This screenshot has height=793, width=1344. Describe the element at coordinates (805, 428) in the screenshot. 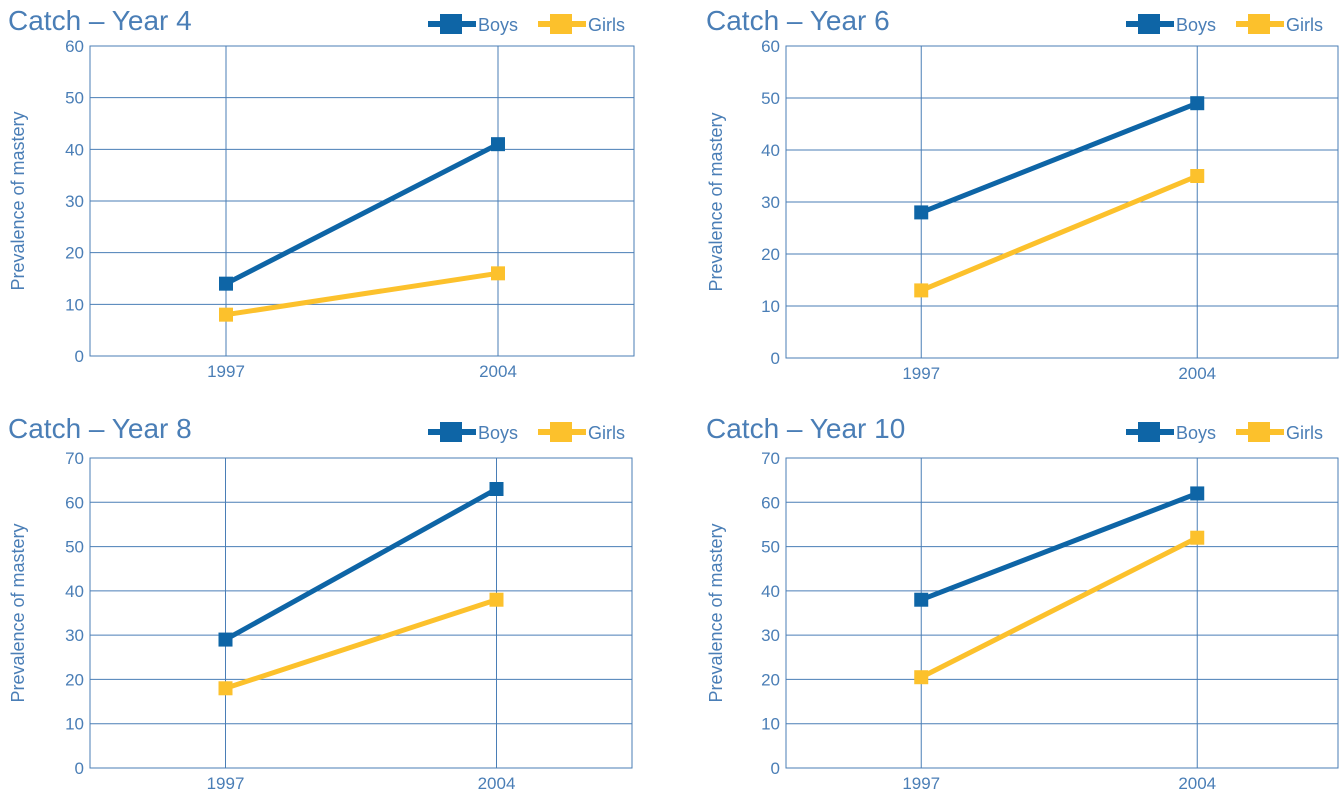

I see `chart-title: Catch – Year 10` at that location.